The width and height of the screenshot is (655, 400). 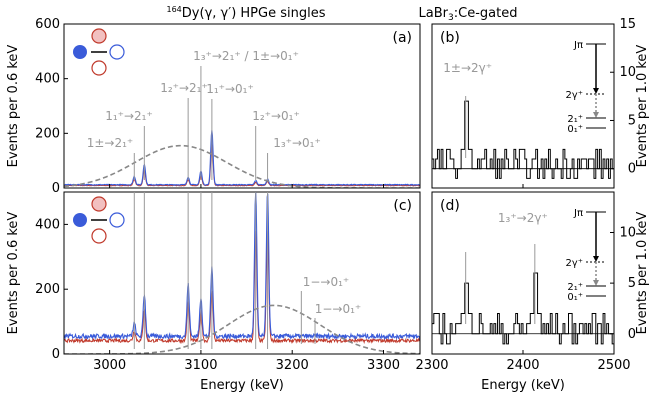 I want to click on right-title-a: LaBr, so click(x=434, y=13).